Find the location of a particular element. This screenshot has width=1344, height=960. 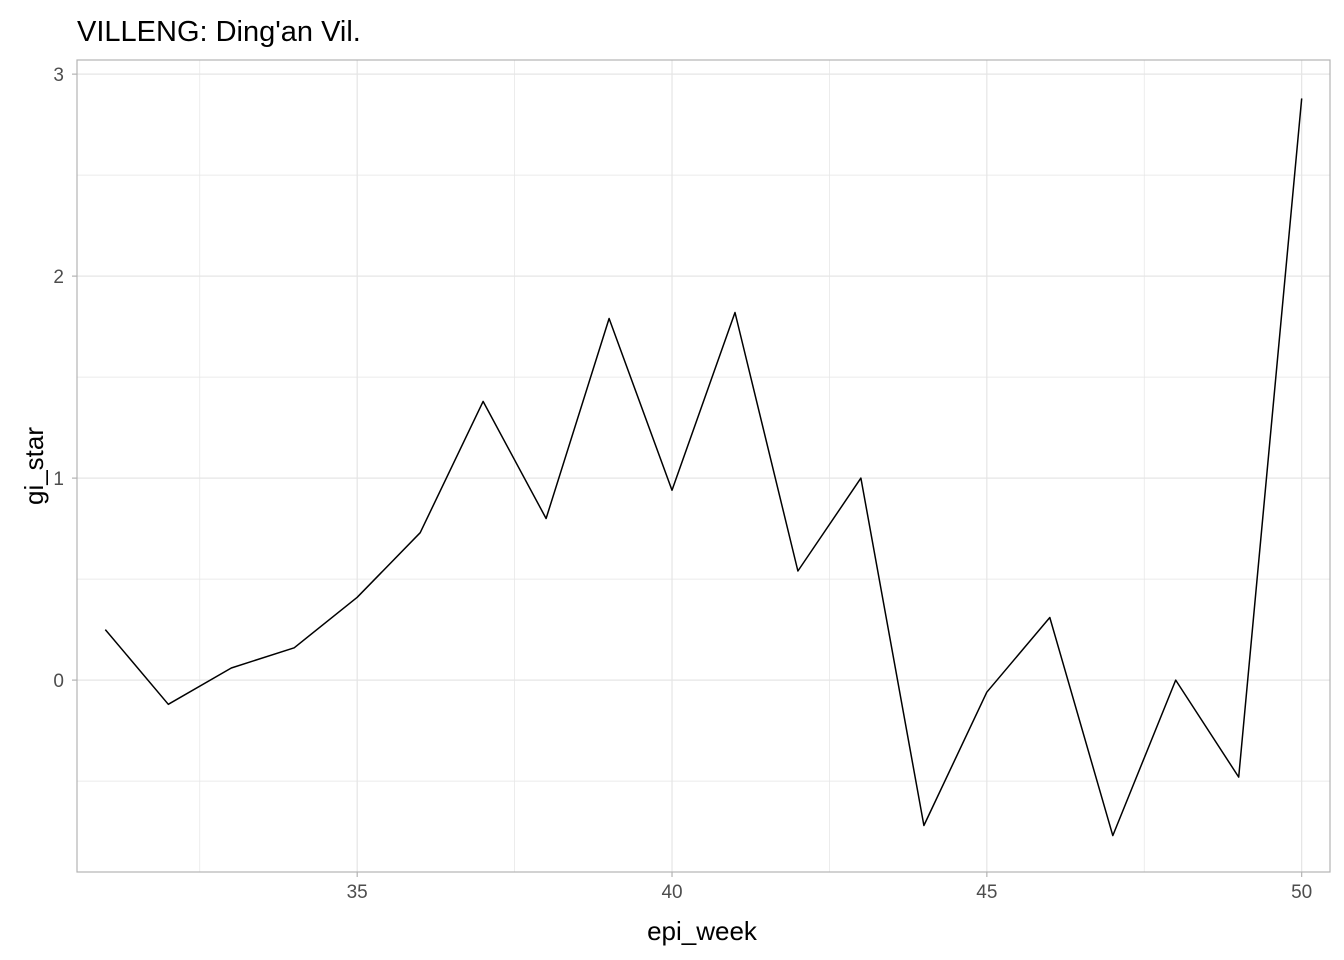

x-tick-label: 40 is located at coordinates (671, 892).